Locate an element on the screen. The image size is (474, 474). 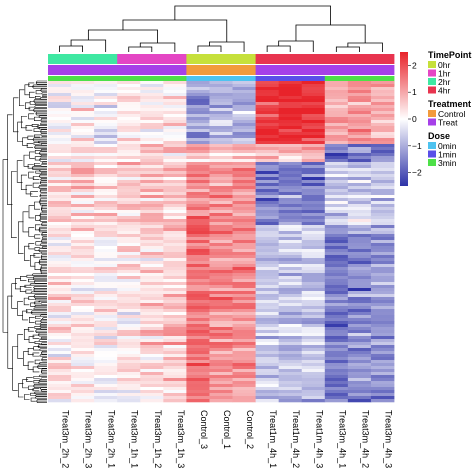
annotation-cell-treatment is located at coordinates (152, 70).